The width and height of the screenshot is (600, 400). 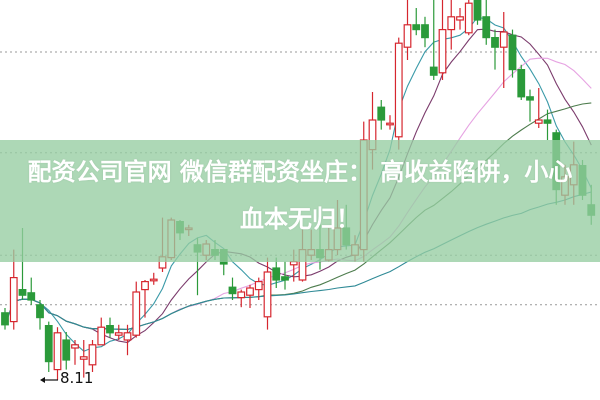 I want to click on arrow-left-icon, so click(x=42, y=380).